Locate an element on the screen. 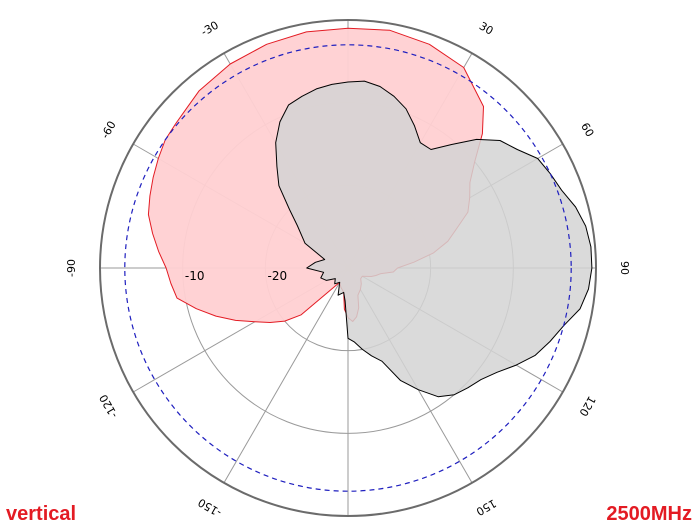 The height and width of the screenshot is (530, 700). angle-tick-label: -150 is located at coordinates (210, 507).